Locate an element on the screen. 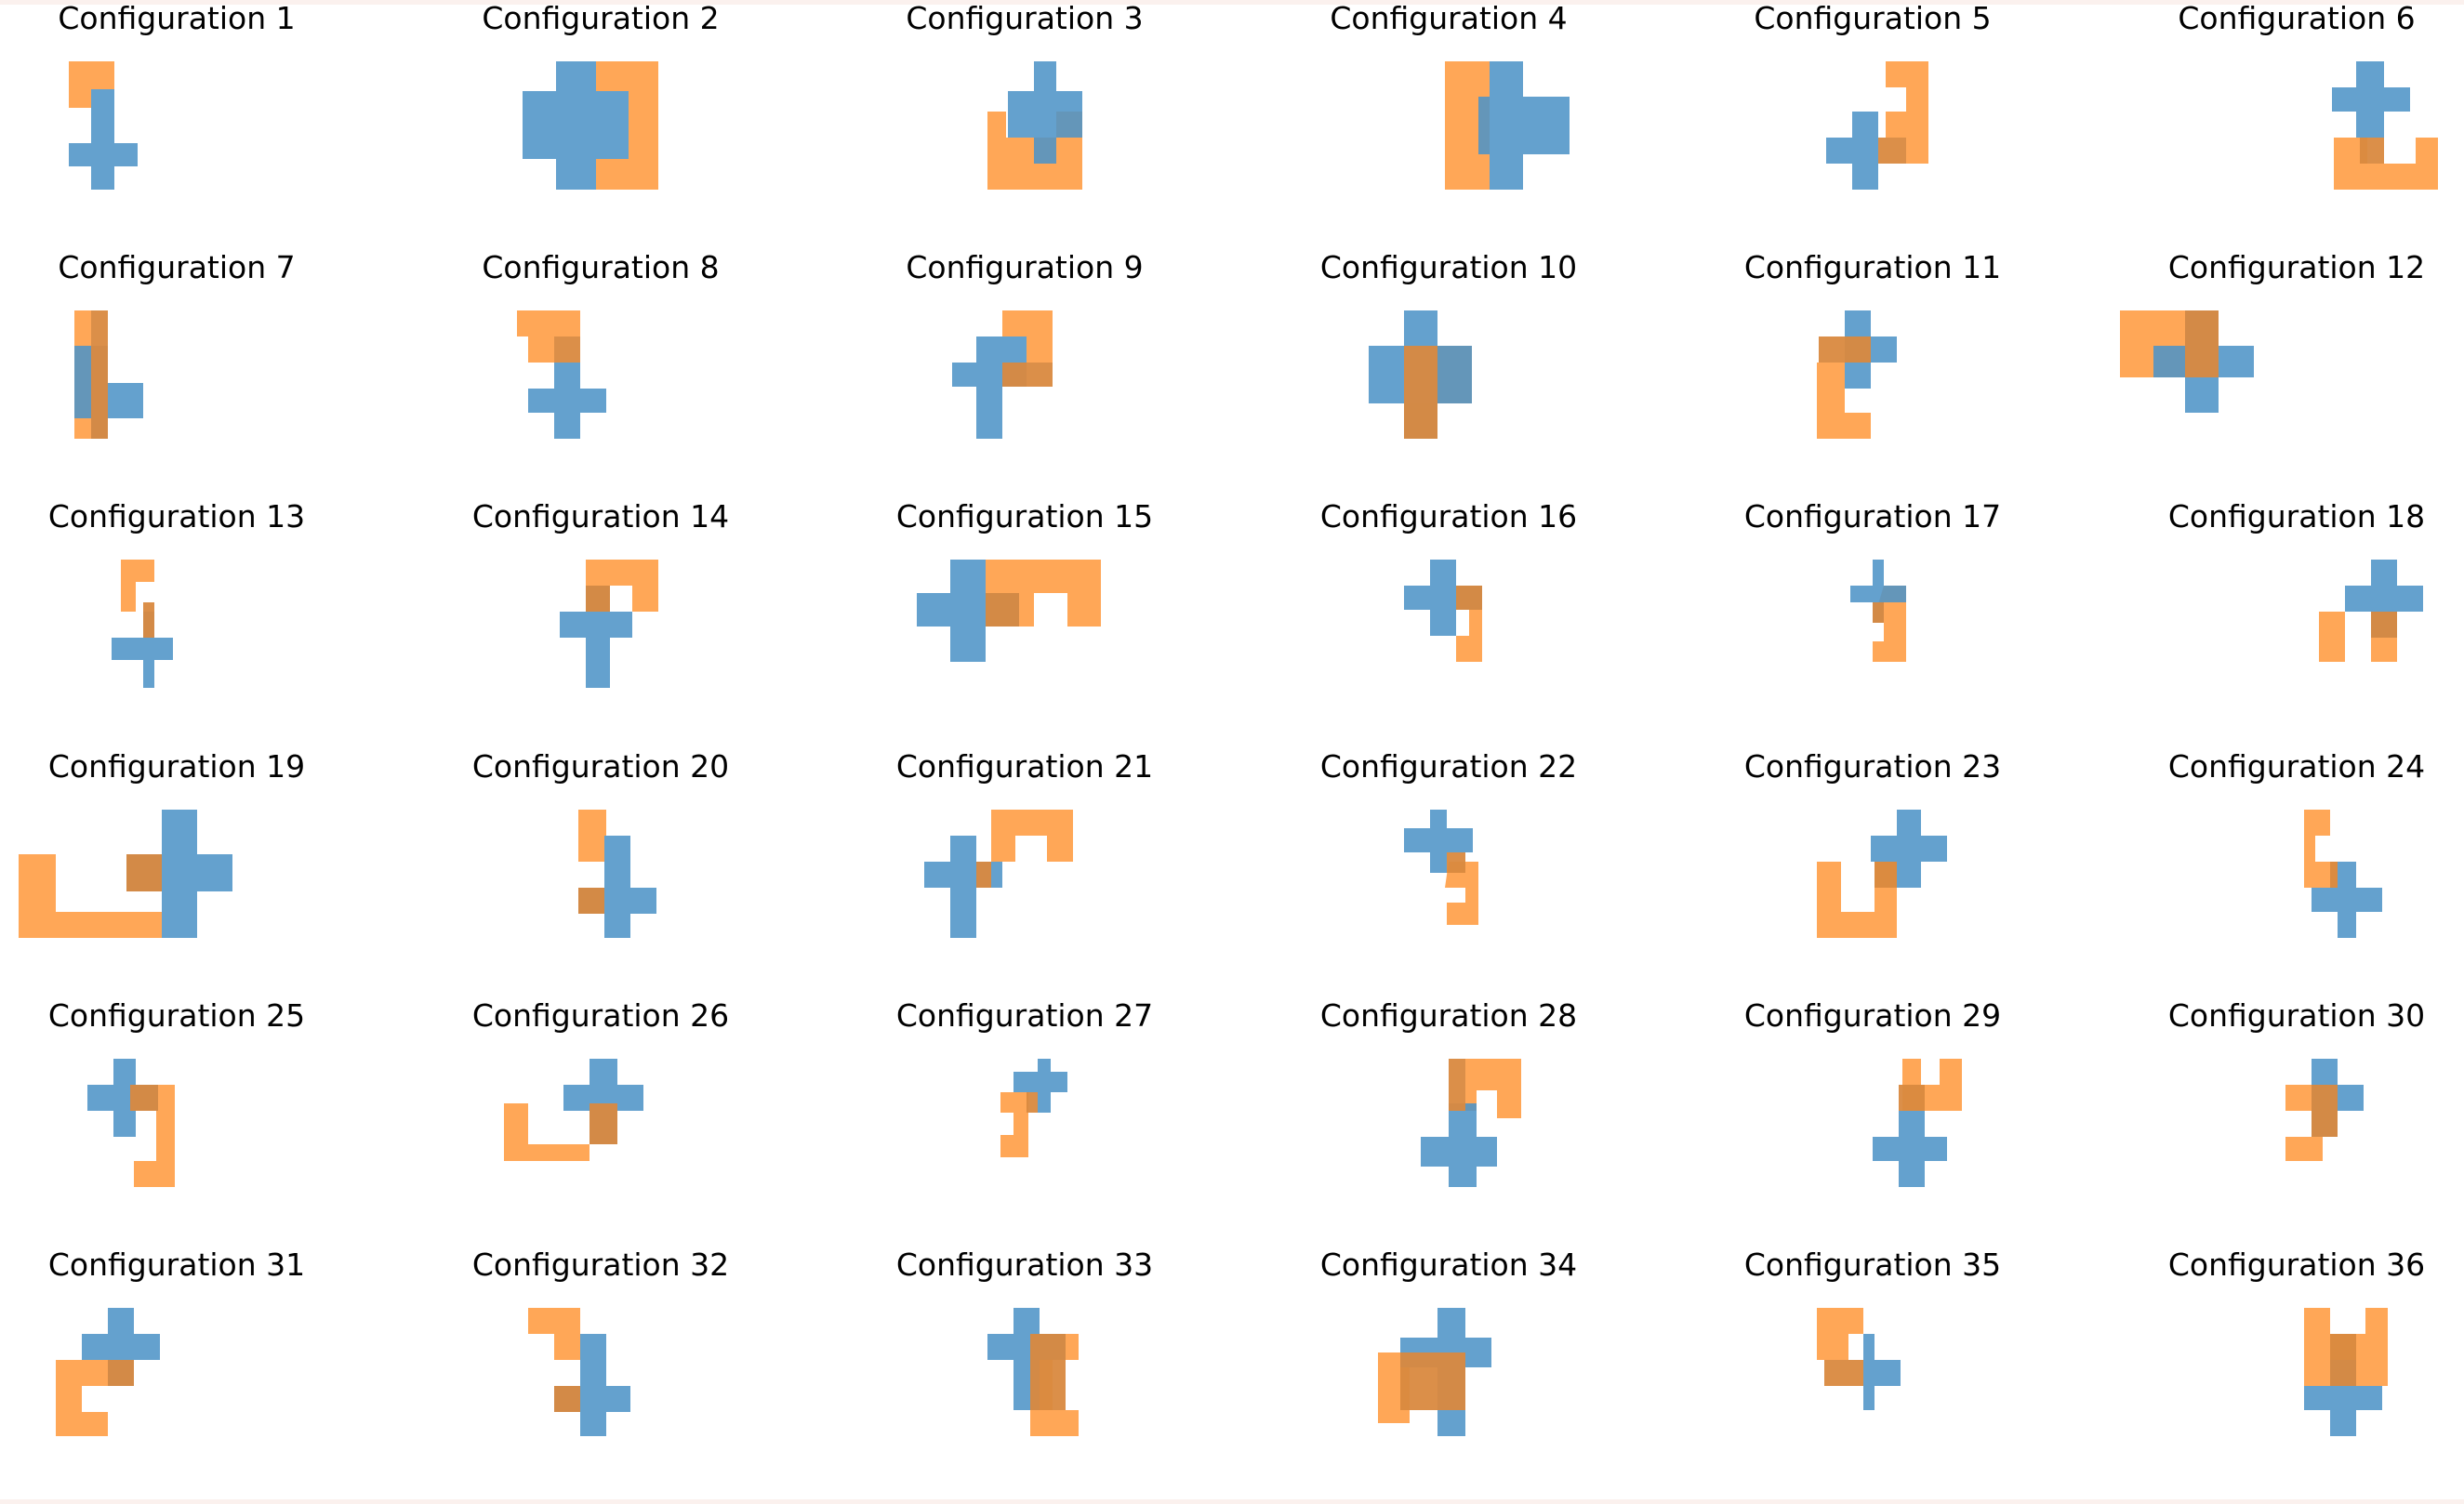 The width and height of the screenshot is (2464, 1504). configuration-panel-21: Configuration 21 is located at coordinates (1024, 869).